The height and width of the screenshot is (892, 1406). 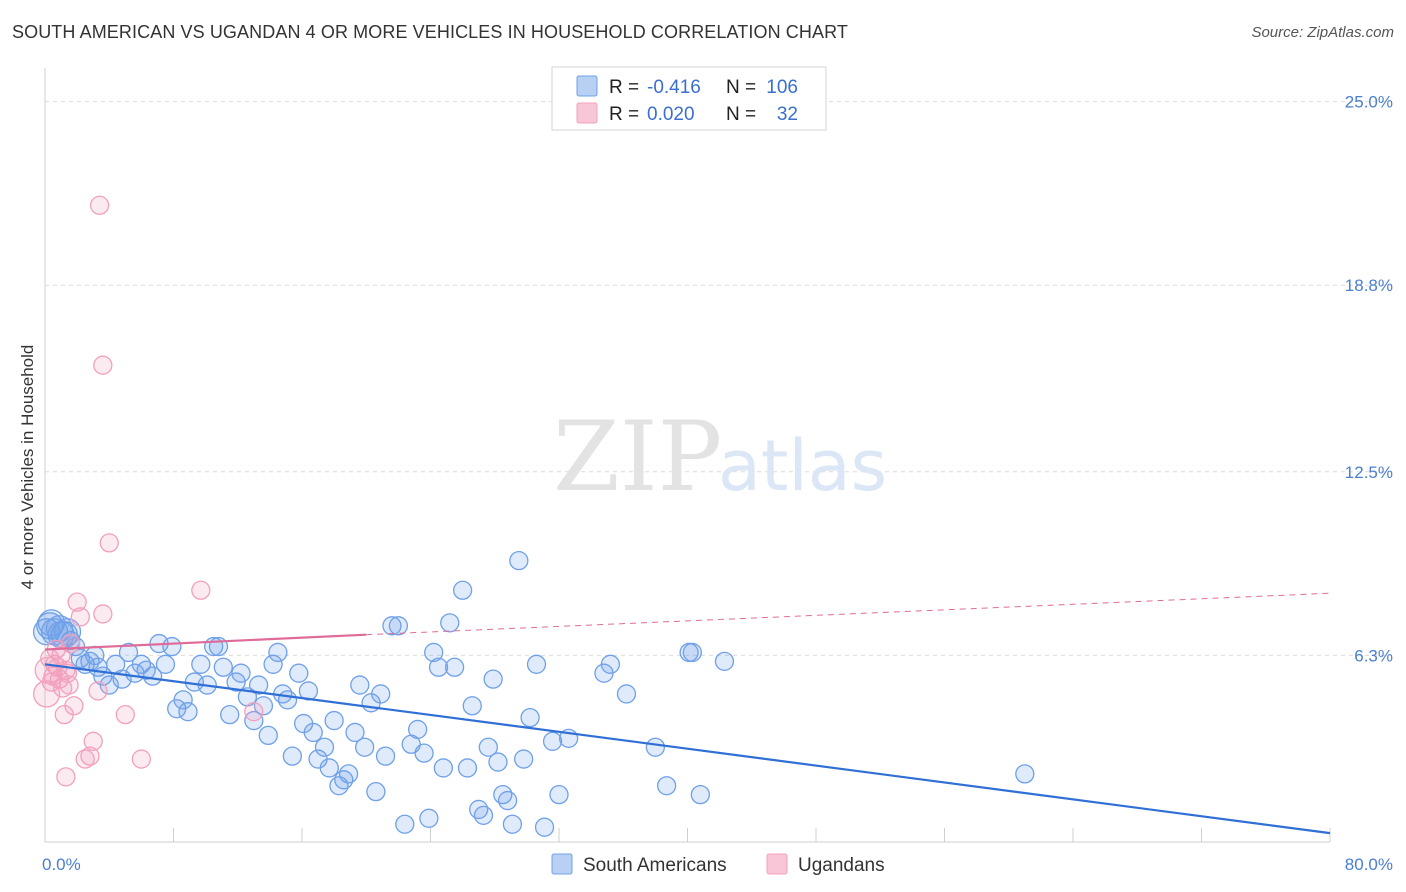 I want to click on bottom-legend-swatch-south-americans, so click(x=562, y=864).